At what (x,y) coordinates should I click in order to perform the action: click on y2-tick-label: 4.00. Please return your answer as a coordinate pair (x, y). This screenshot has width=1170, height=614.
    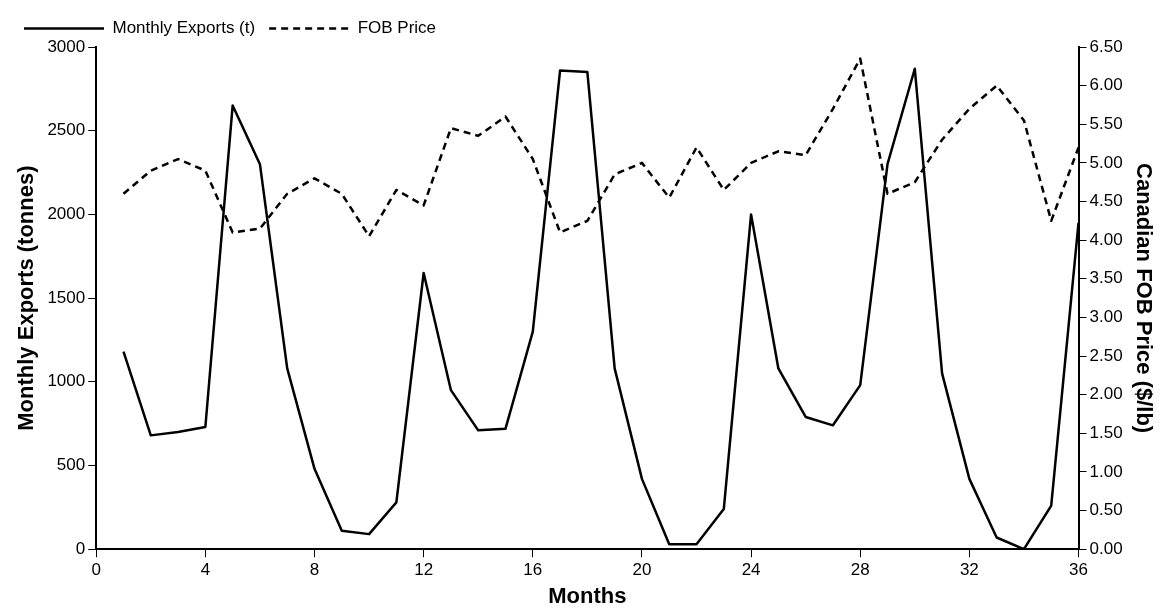
    Looking at the image, I should click on (1106, 239).